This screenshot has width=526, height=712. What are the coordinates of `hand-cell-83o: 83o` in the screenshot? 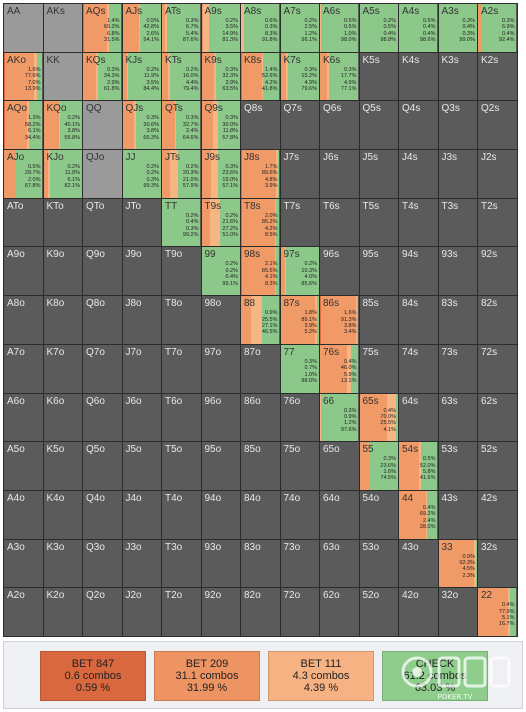 It's located at (261, 564).